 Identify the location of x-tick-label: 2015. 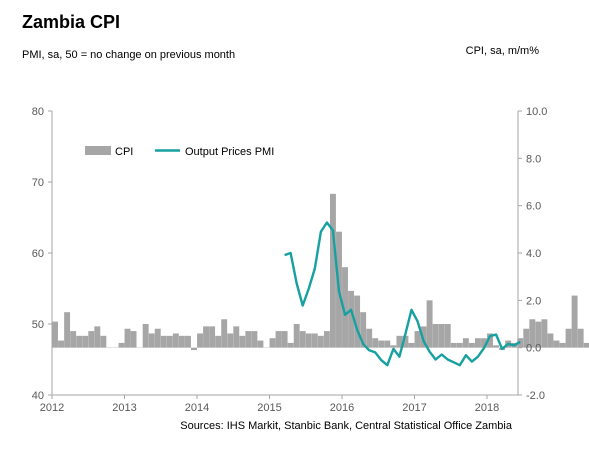
(269, 408).